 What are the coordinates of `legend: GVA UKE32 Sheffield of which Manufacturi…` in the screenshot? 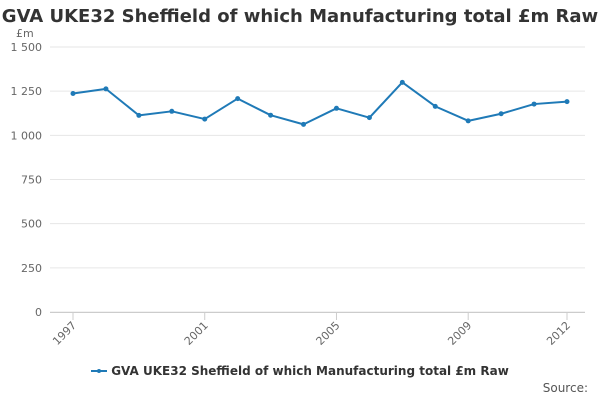 It's located at (300, 371).